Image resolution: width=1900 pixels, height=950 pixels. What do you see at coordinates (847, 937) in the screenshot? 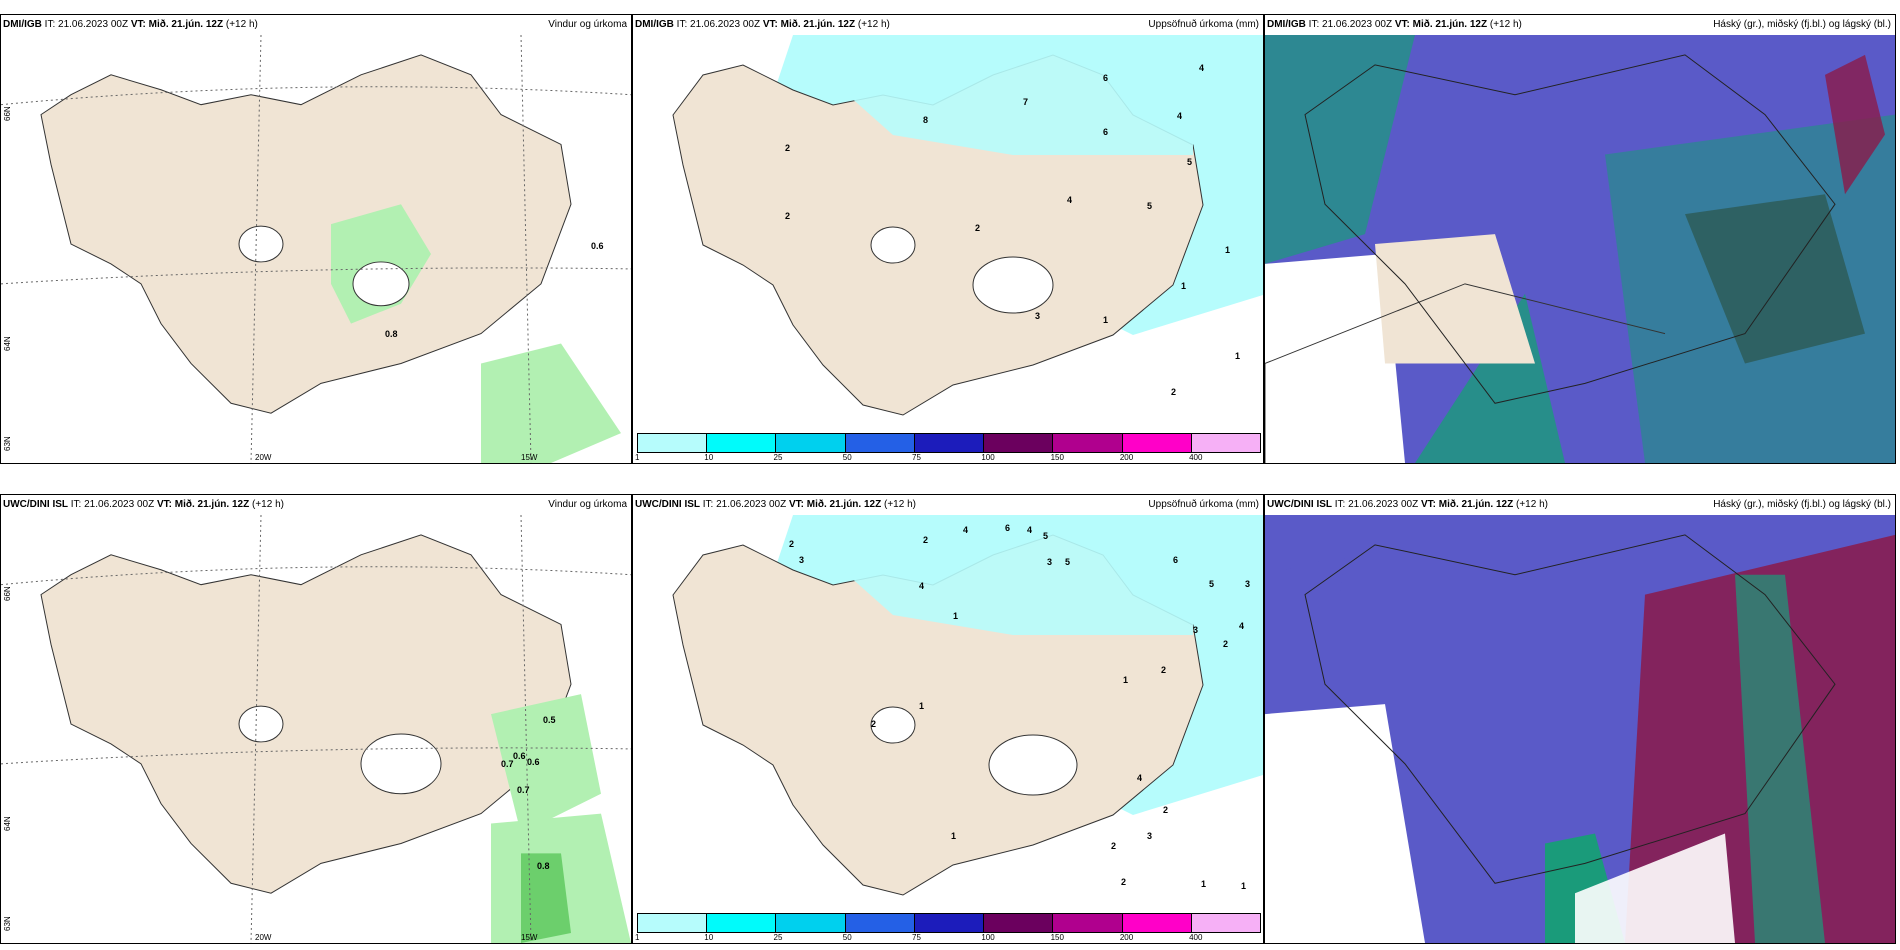
I see `colorbar-tick: 50` at bounding box center [847, 937].